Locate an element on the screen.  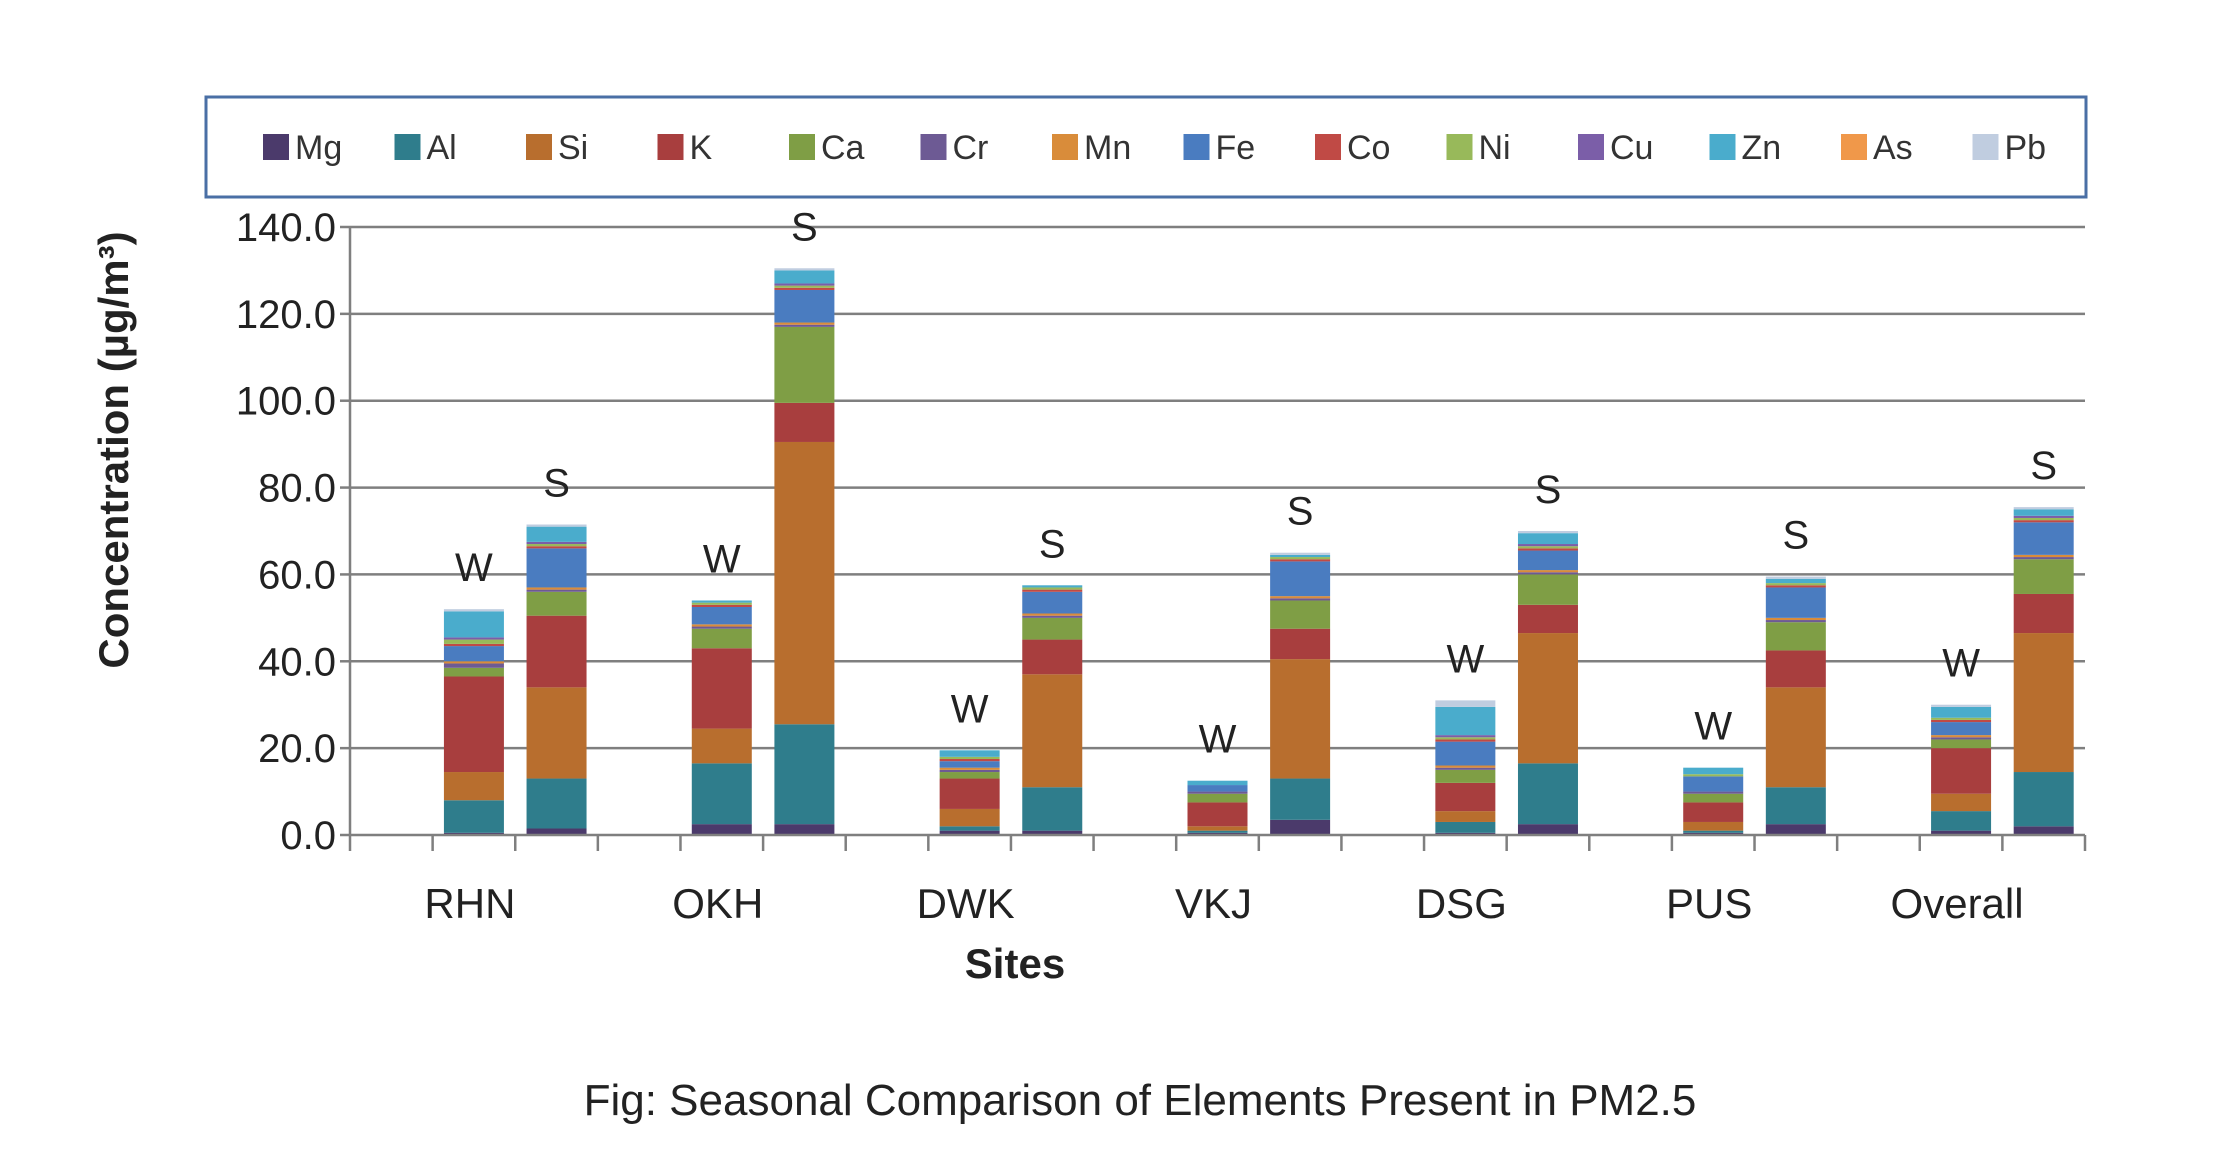
bar-vkj-s is located at coordinates (1300, 693).